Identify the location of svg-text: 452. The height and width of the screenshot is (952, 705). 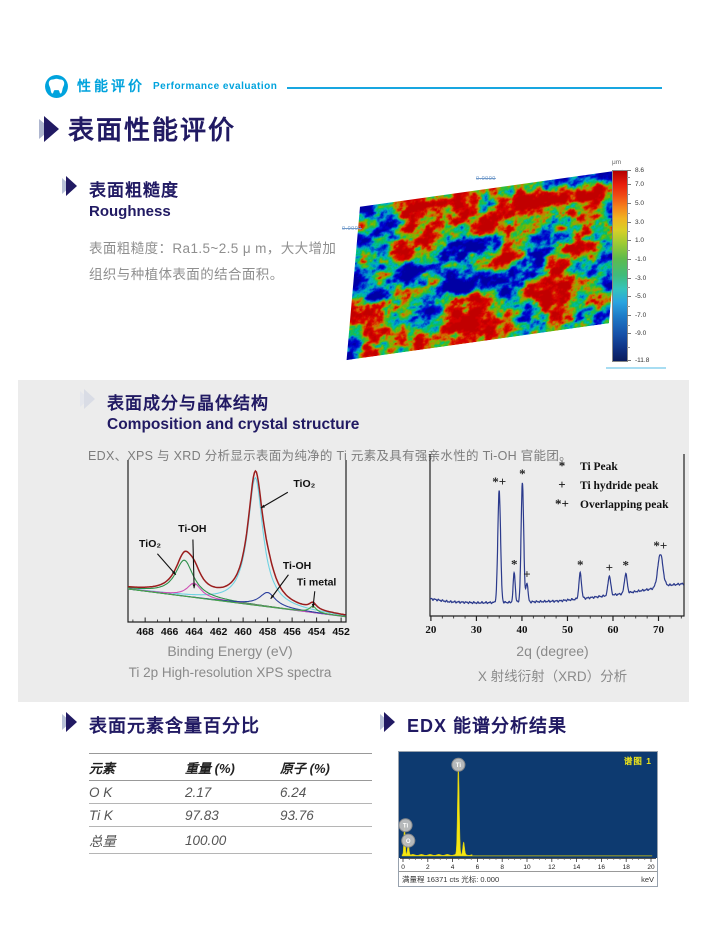
(341, 632).